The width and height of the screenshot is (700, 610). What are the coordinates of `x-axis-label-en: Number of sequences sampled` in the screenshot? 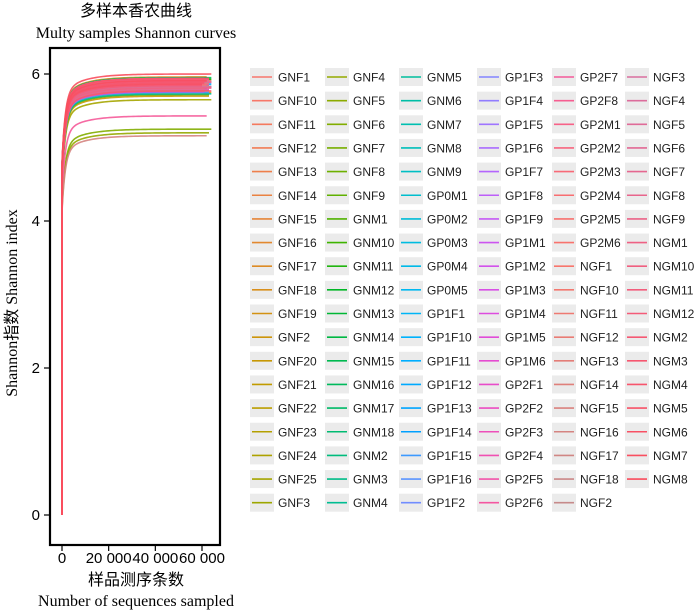 It's located at (136, 601).